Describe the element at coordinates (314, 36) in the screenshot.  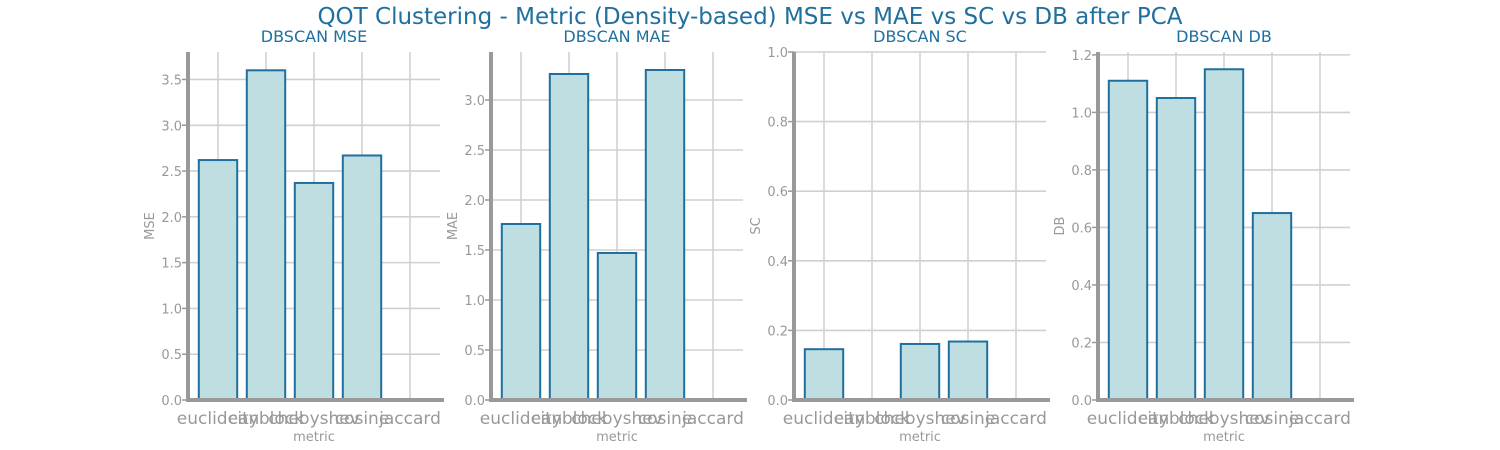
I see `chart-title: DBSCAN MSE` at that location.